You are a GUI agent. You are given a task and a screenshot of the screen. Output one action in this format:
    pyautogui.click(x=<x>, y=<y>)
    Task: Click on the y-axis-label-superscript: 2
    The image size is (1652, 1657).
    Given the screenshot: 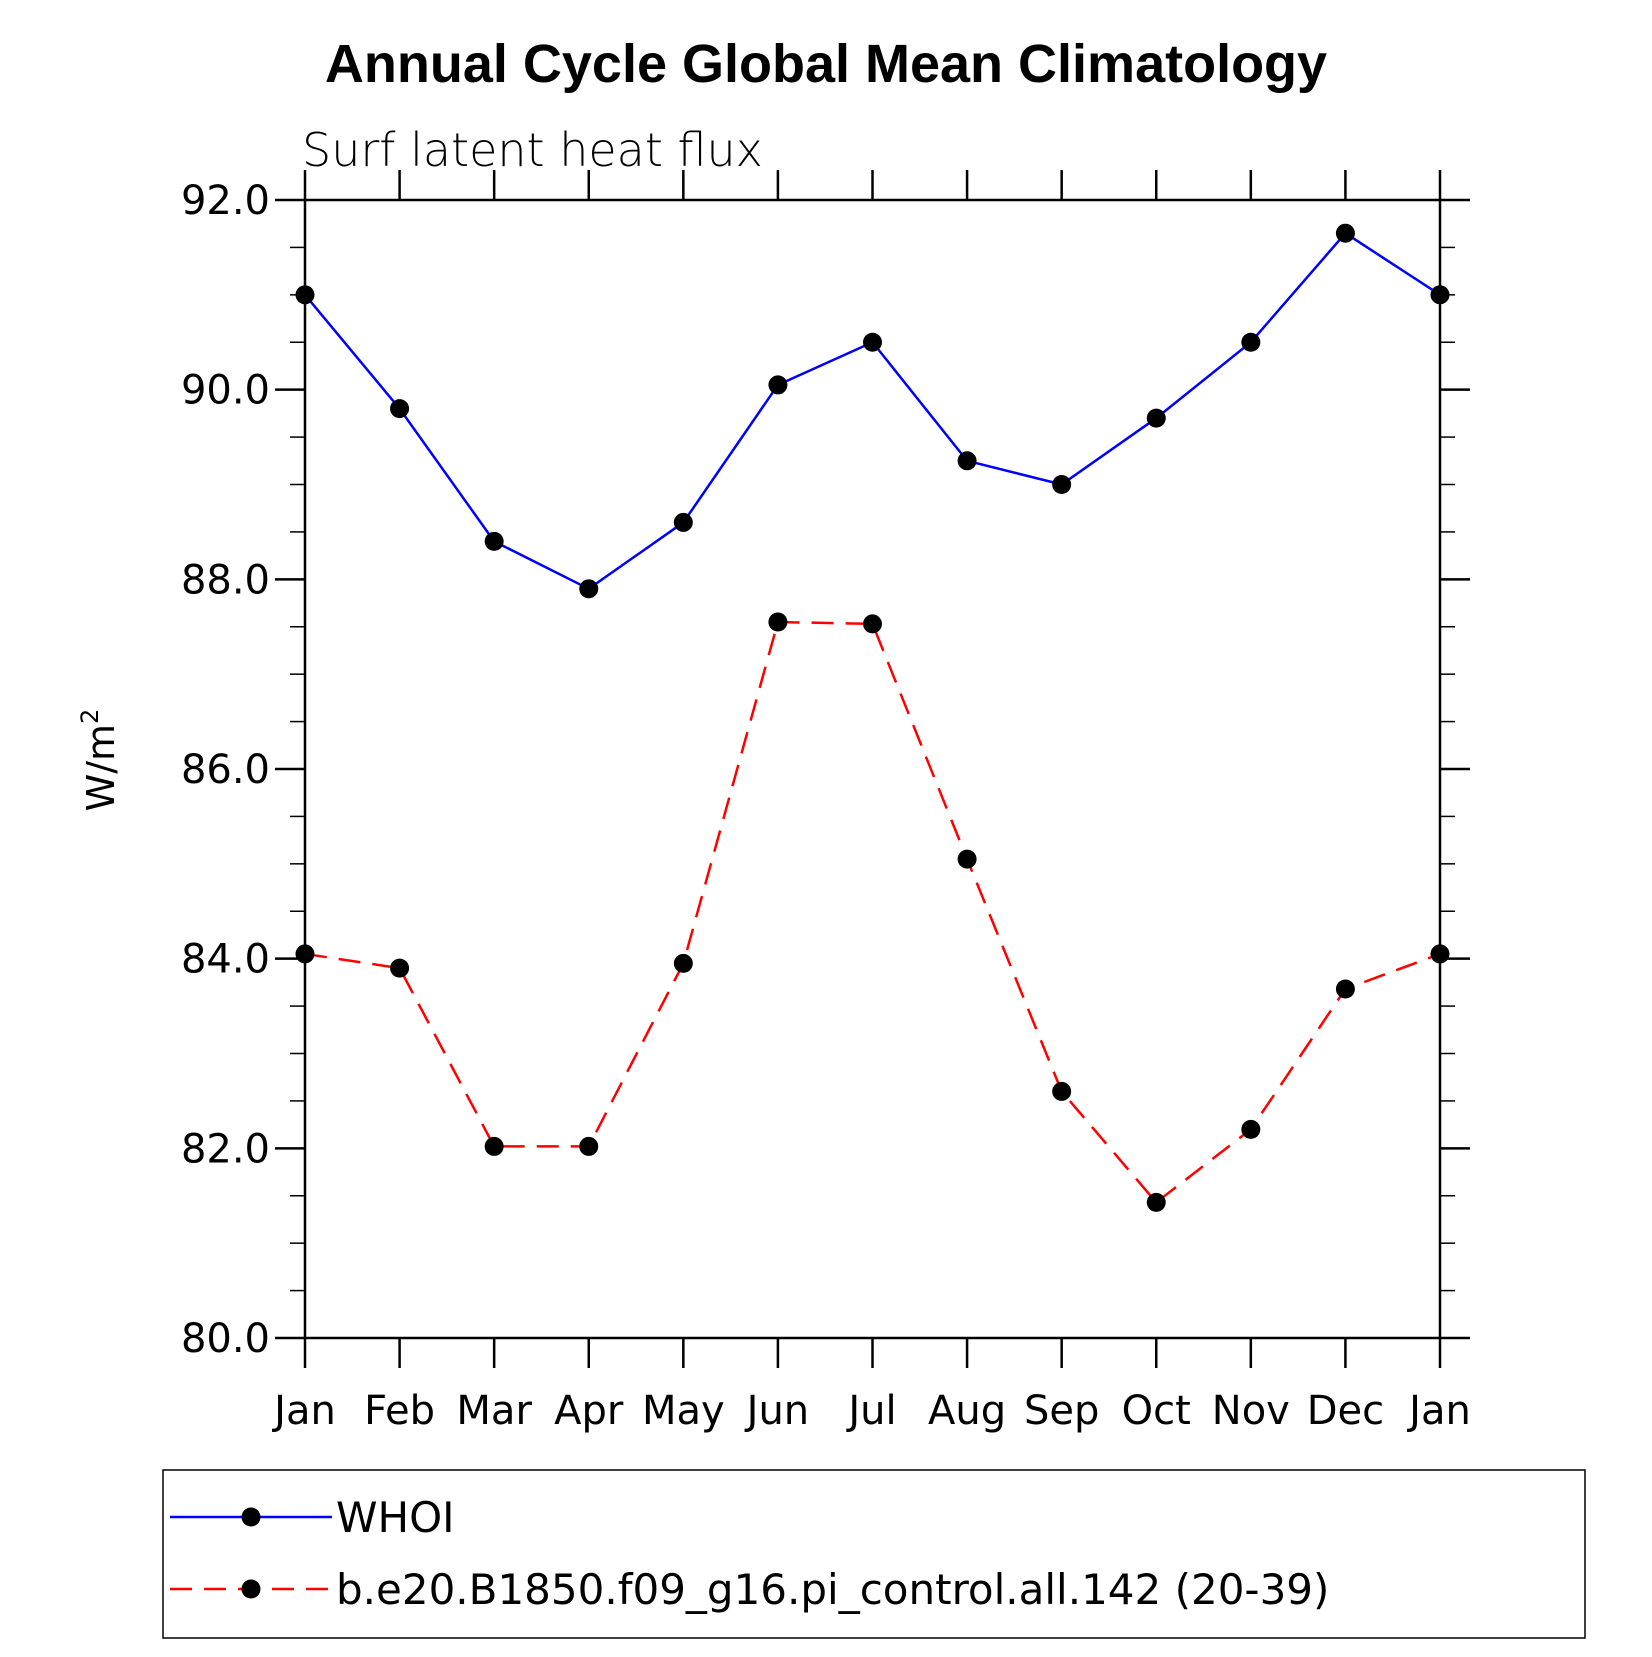 What is the action you would take?
    pyautogui.click(x=90, y=716)
    